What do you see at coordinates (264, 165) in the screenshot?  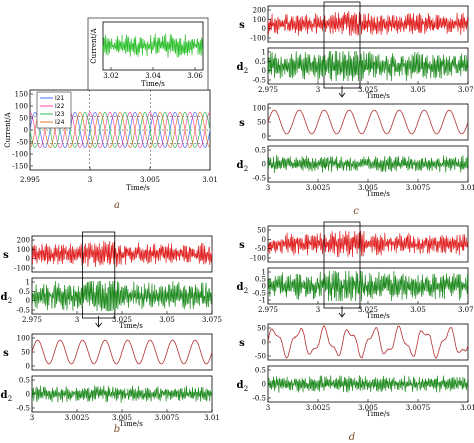 I see `panel-c-bottom-d-ytick-label: 0` at bounding box center [264, 165].